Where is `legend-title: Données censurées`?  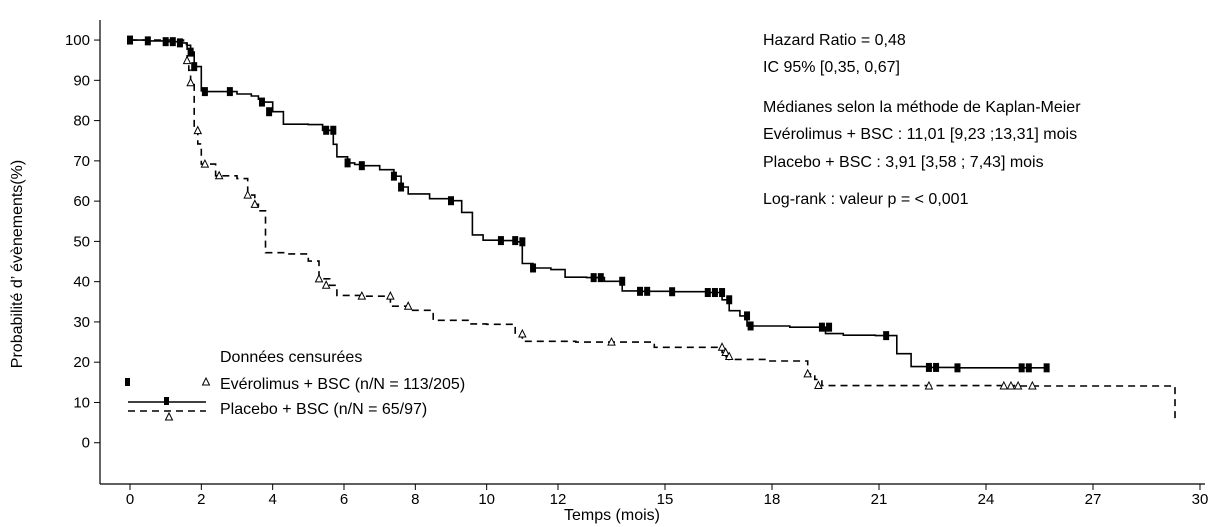
legend-title: Données censurées is located at coordinates (291, 357).